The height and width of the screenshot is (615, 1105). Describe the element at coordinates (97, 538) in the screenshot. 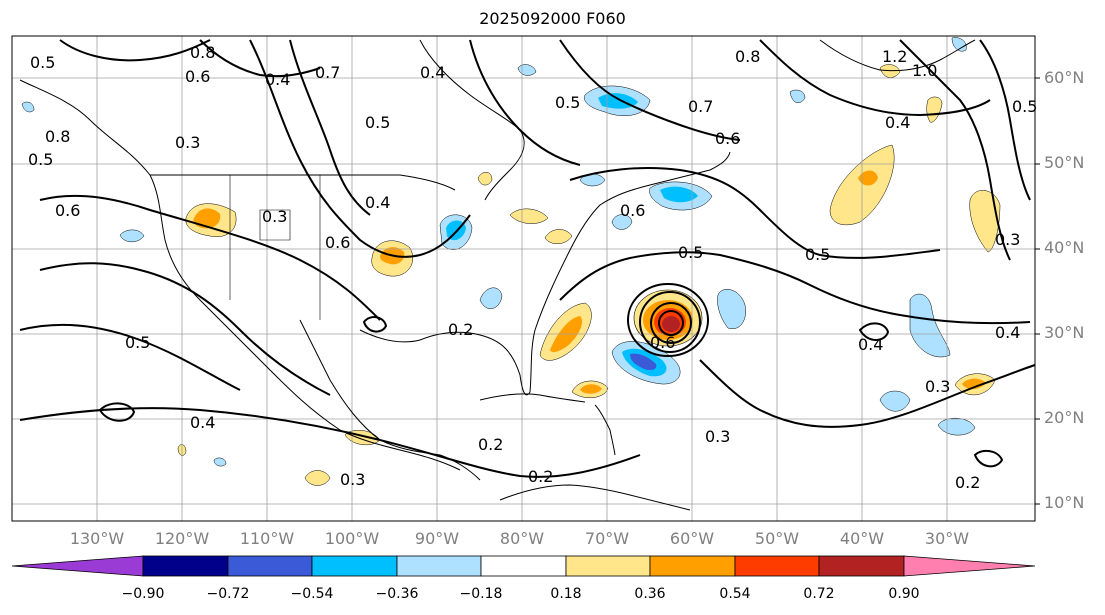

I see `lon-label: 130°W` at that location.